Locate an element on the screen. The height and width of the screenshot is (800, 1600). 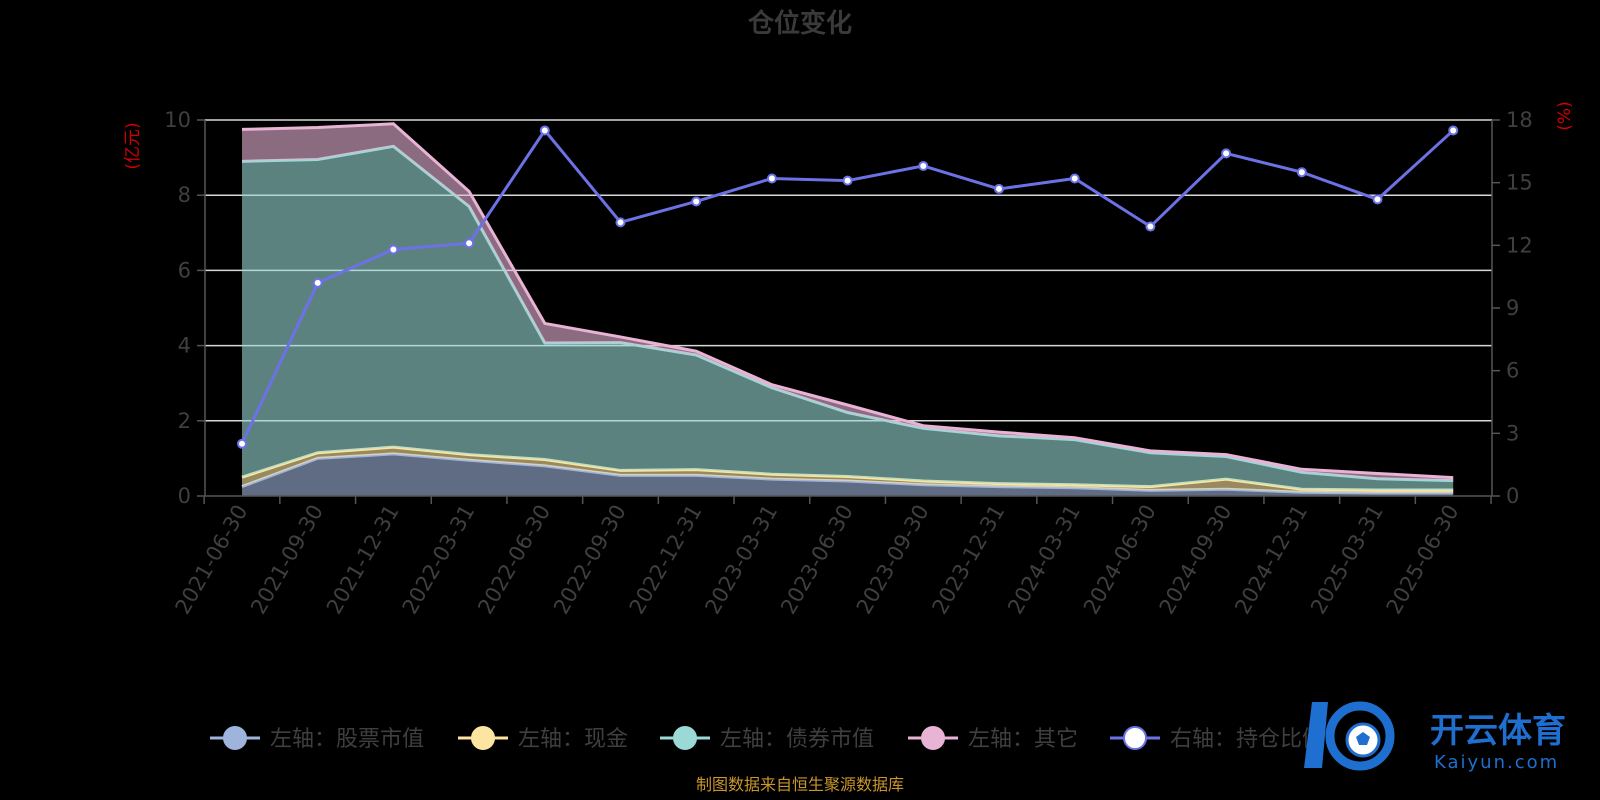
legend-item-1: 左轴：股票市值 is located at coordinates (317, 739).